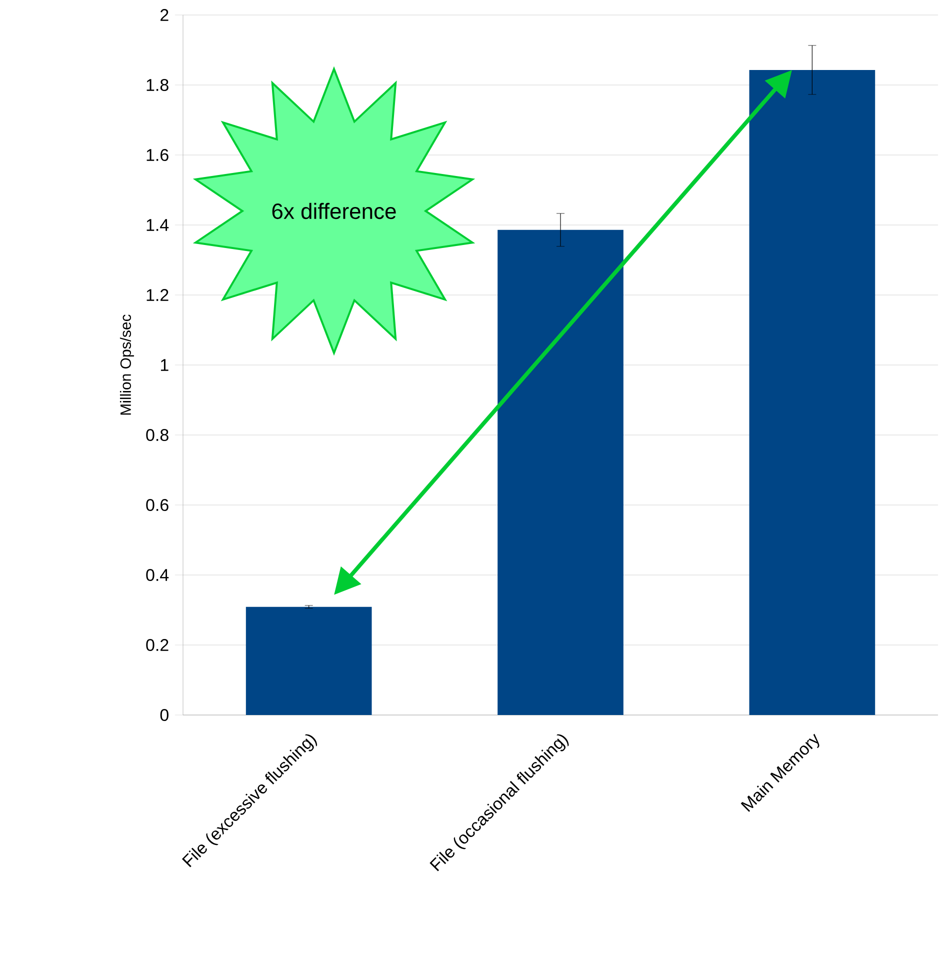 The image size is (940, 954). I want to click on y-tick-label: 2, so click(164, 15).